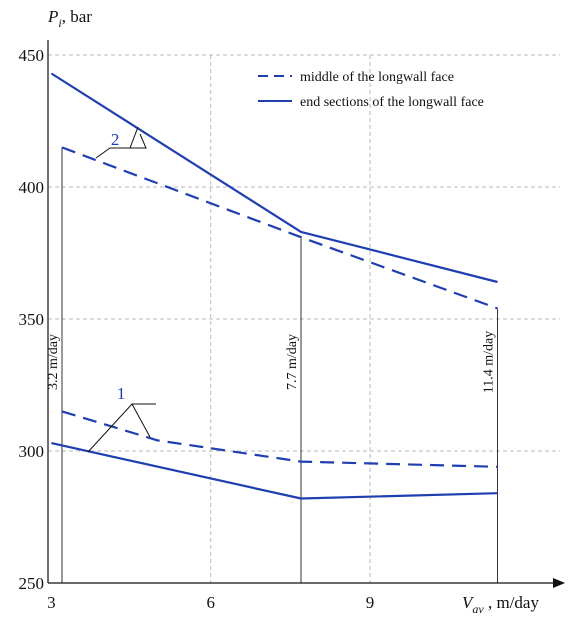 Image resolution: width=571 pixels, height=617 pixels. Describe the element at coordinates (392, 102) in the screenshot. I see `legend-label-solid: end sections of the longwall face` at that location.